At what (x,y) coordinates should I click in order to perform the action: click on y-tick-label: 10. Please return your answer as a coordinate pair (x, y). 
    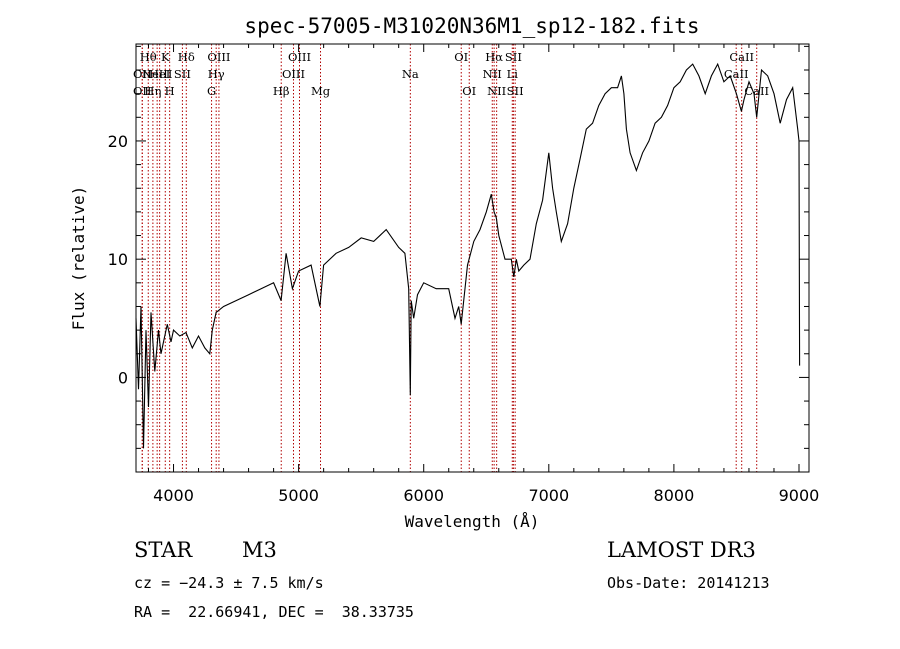
    Looking at the image, I should click on (118, 259).